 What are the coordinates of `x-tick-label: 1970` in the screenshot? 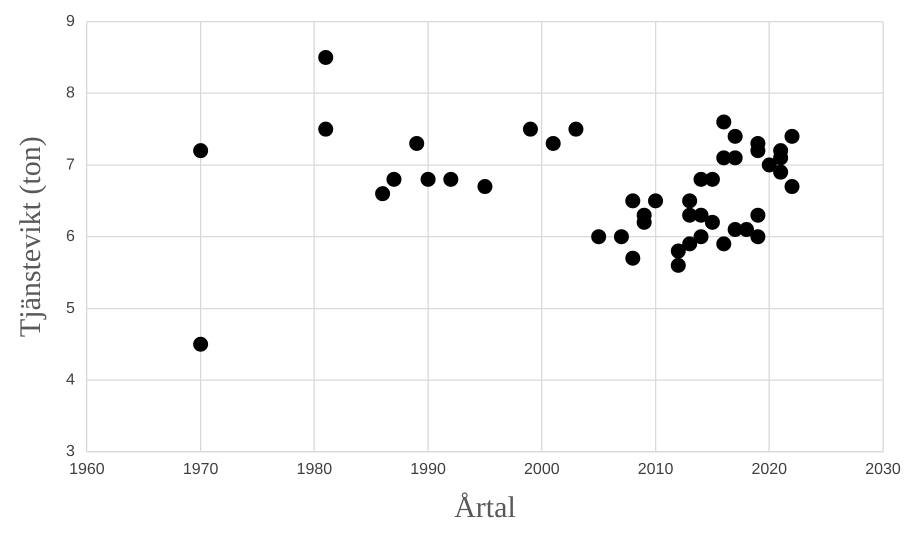 It's located at (200, 469).